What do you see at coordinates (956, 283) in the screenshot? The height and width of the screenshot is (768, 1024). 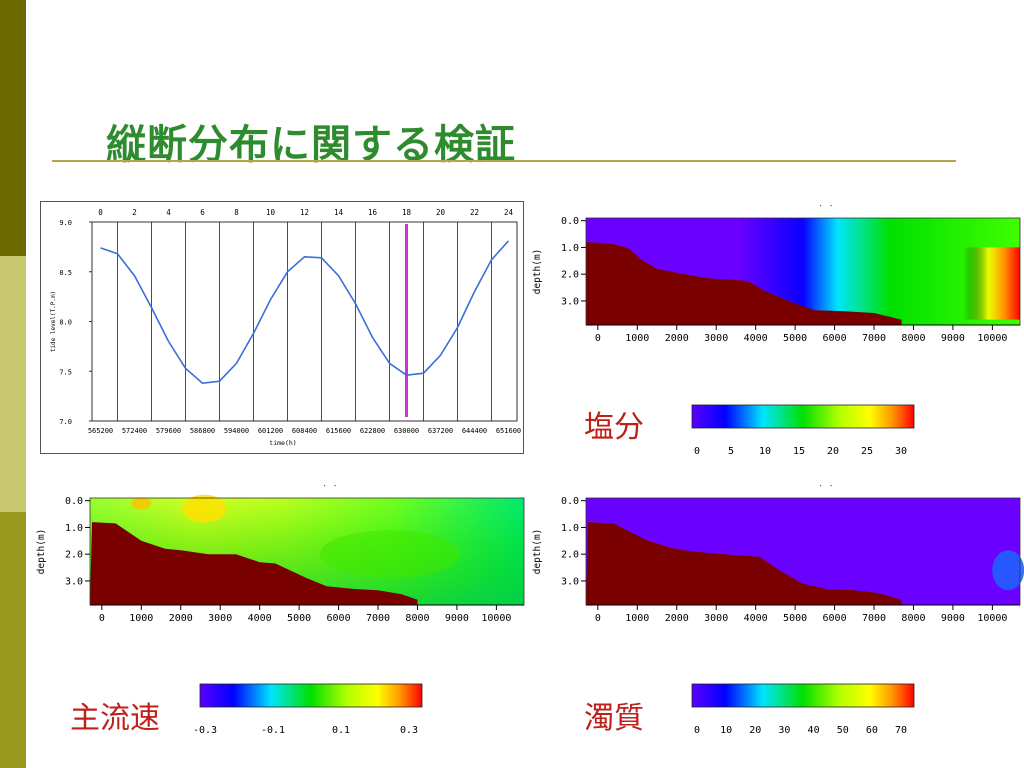 I see `salinity-field-saline-wedge` at bounding box center [956, 283].